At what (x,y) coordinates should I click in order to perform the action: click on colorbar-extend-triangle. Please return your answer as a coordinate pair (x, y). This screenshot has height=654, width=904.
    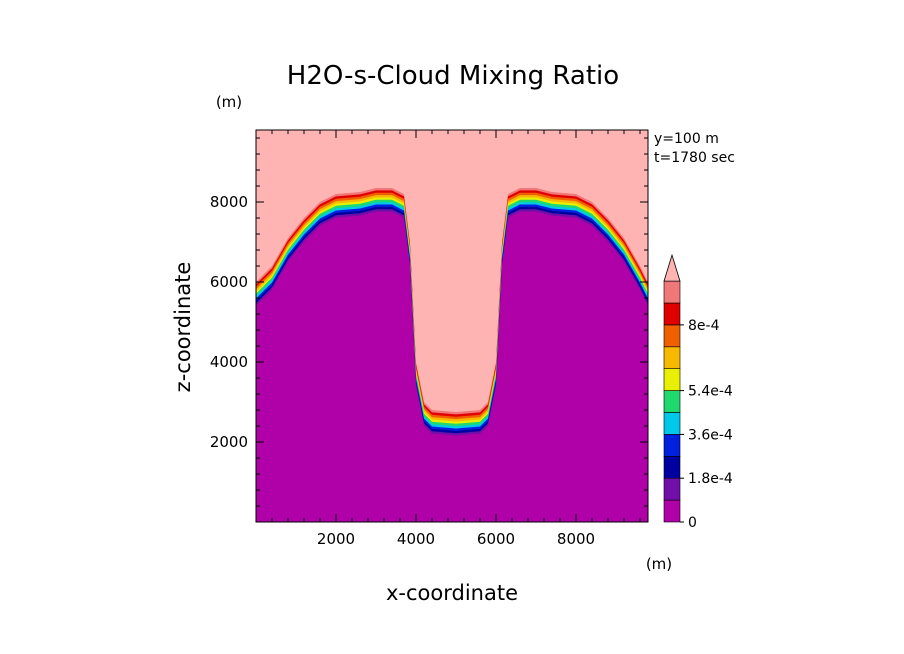
    Looking at the image, I should click on (672, 267).